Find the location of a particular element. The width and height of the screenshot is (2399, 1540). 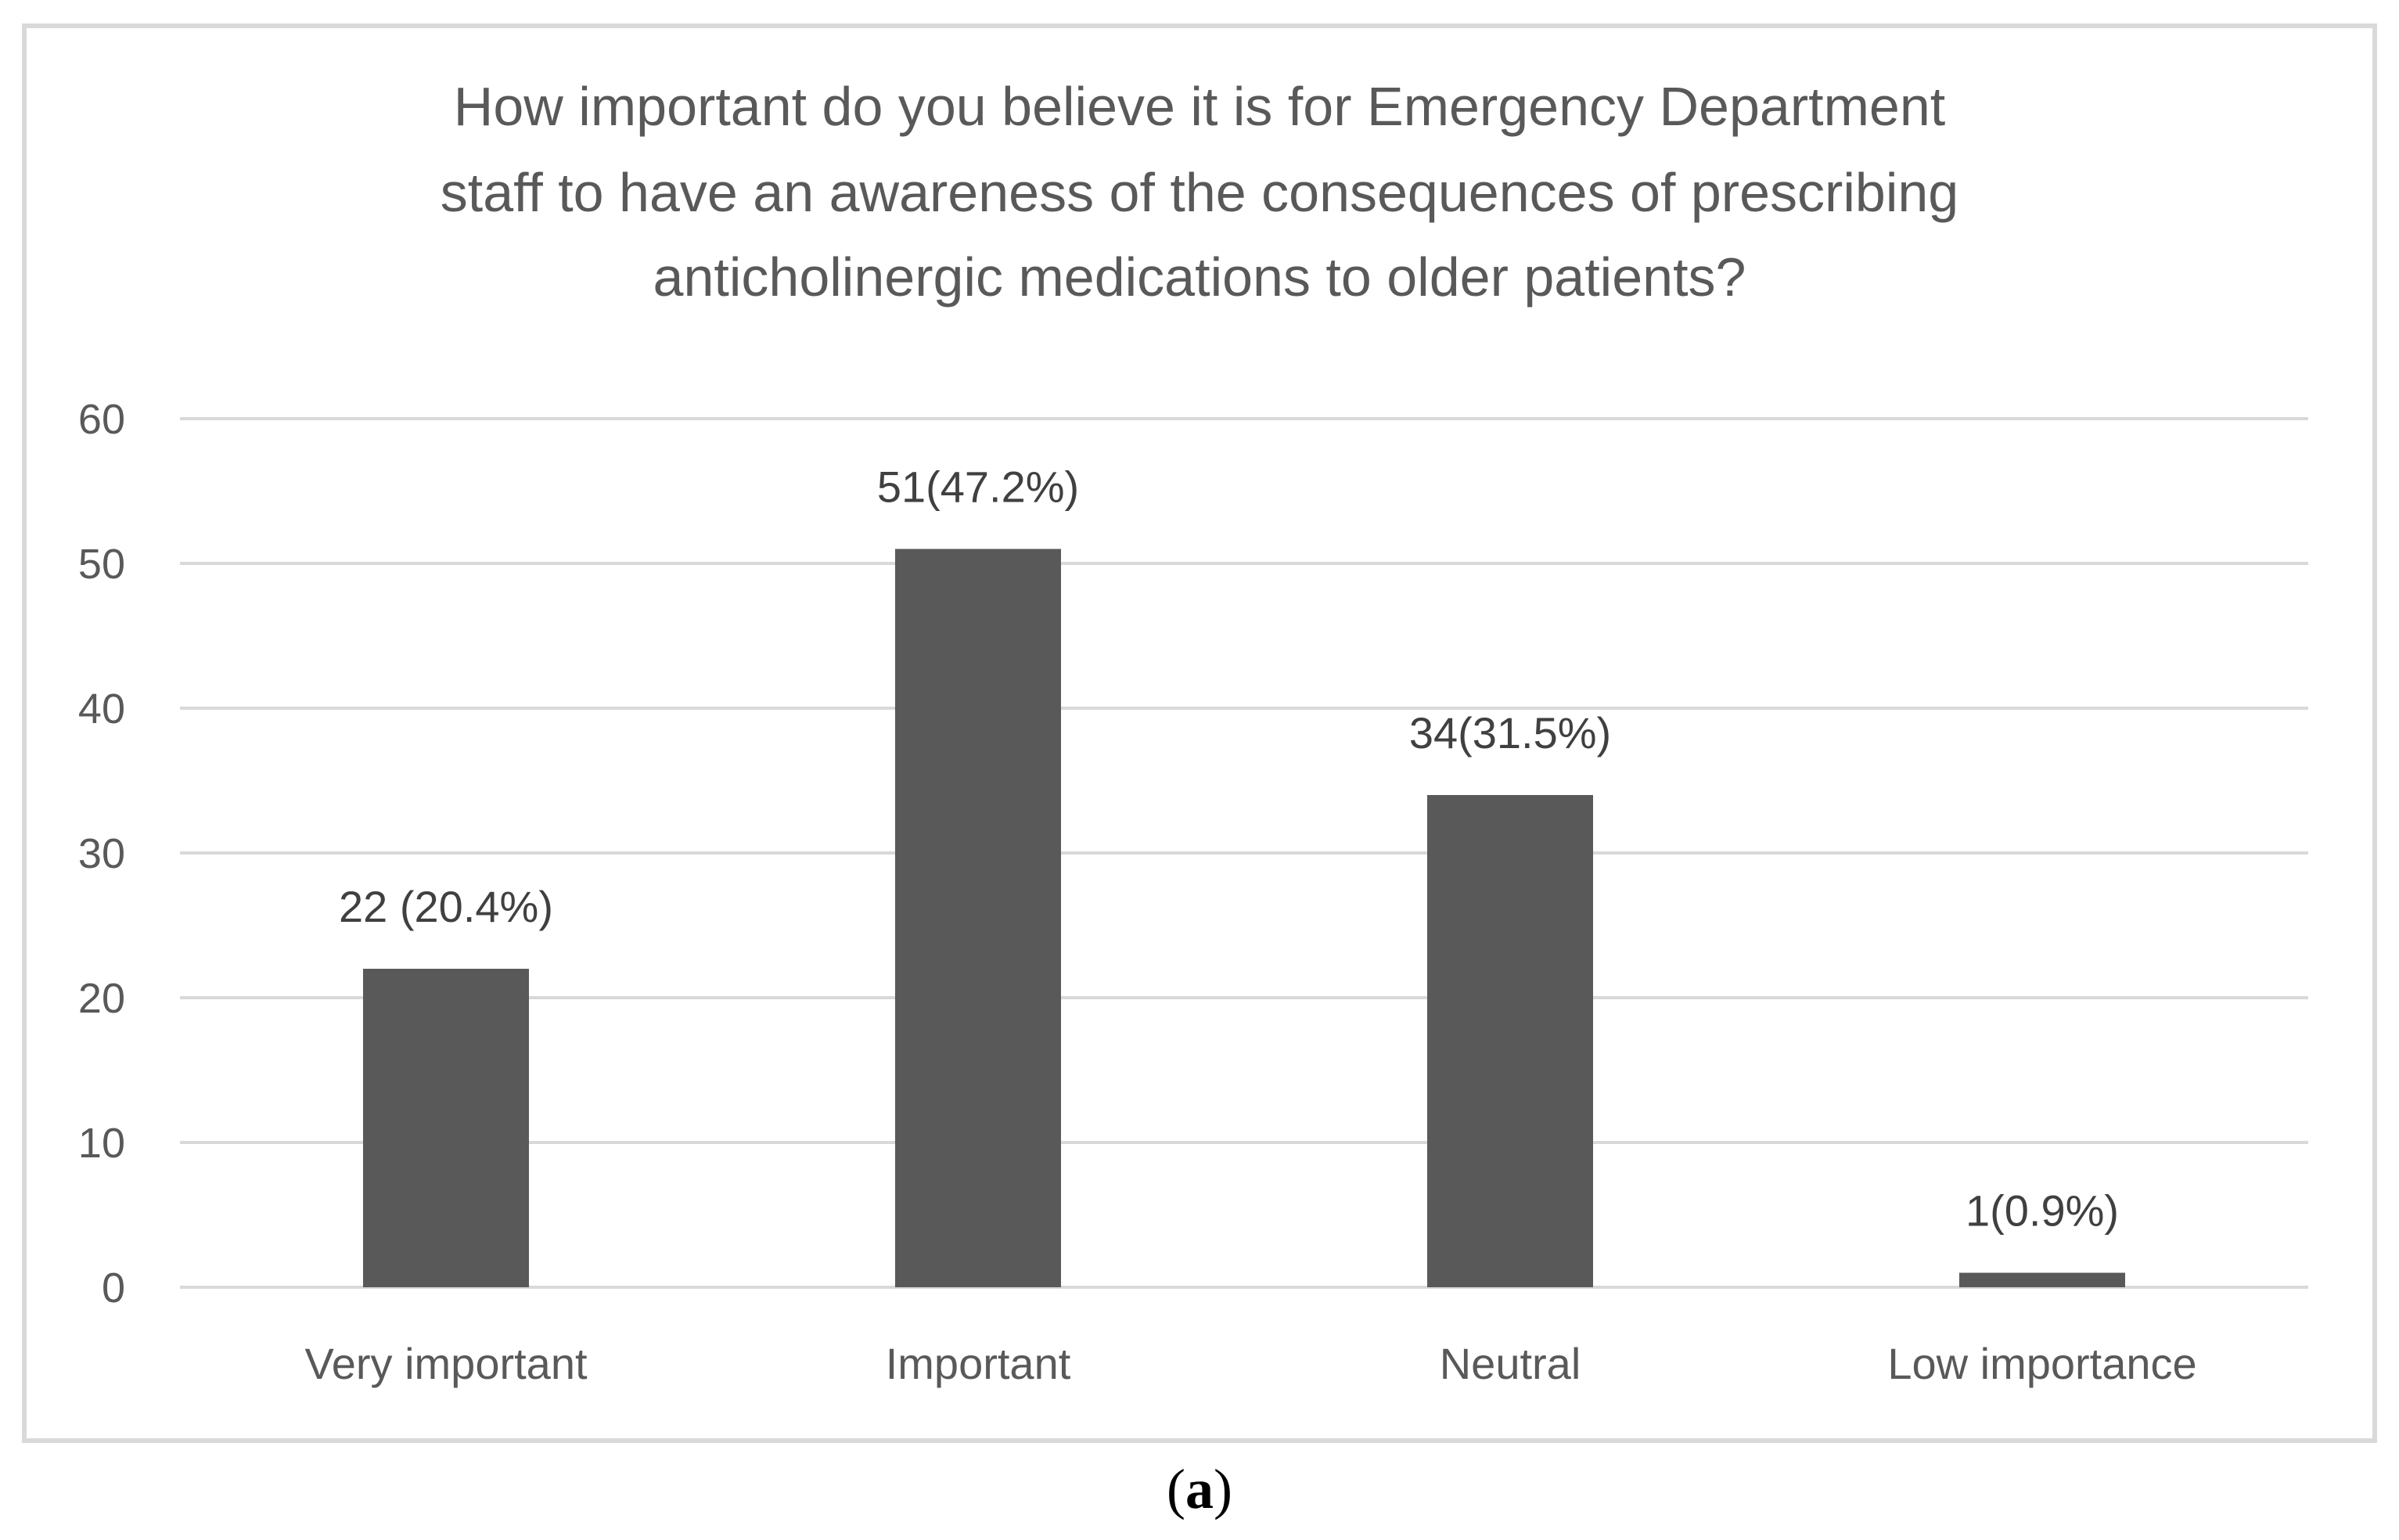

caption-open: ( is located at coordinates (1176, 1489).